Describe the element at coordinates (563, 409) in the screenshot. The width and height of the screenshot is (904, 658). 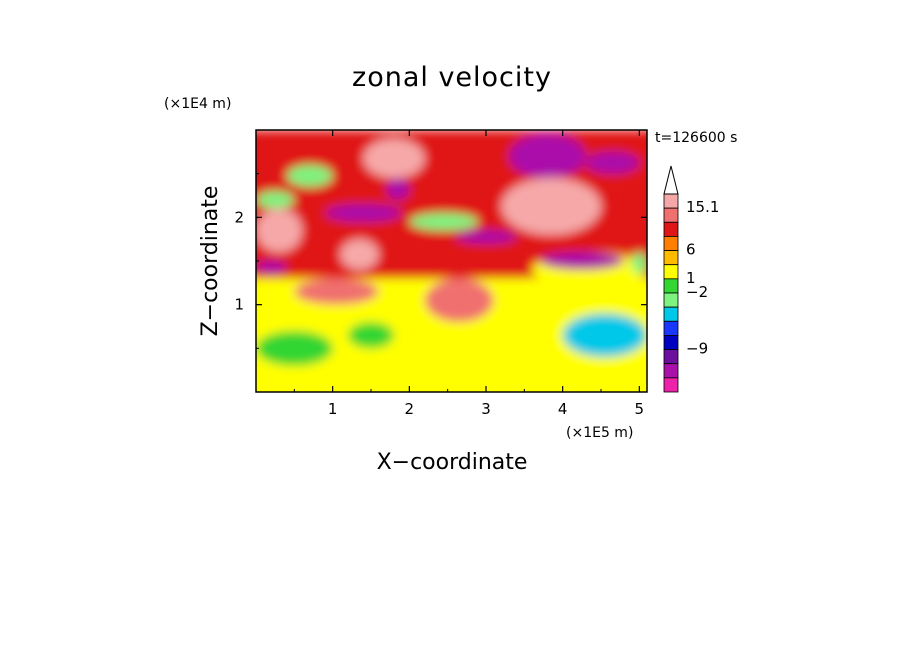
I see `x-tick-label: 4` at that location.